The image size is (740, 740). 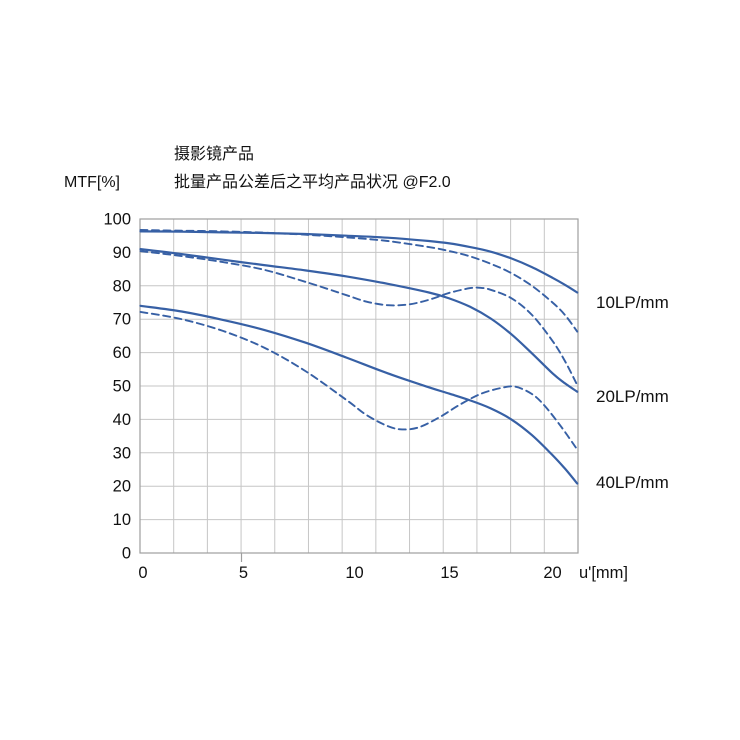 I want to click on x-tick-label: 0, so click(x=142, y=573).